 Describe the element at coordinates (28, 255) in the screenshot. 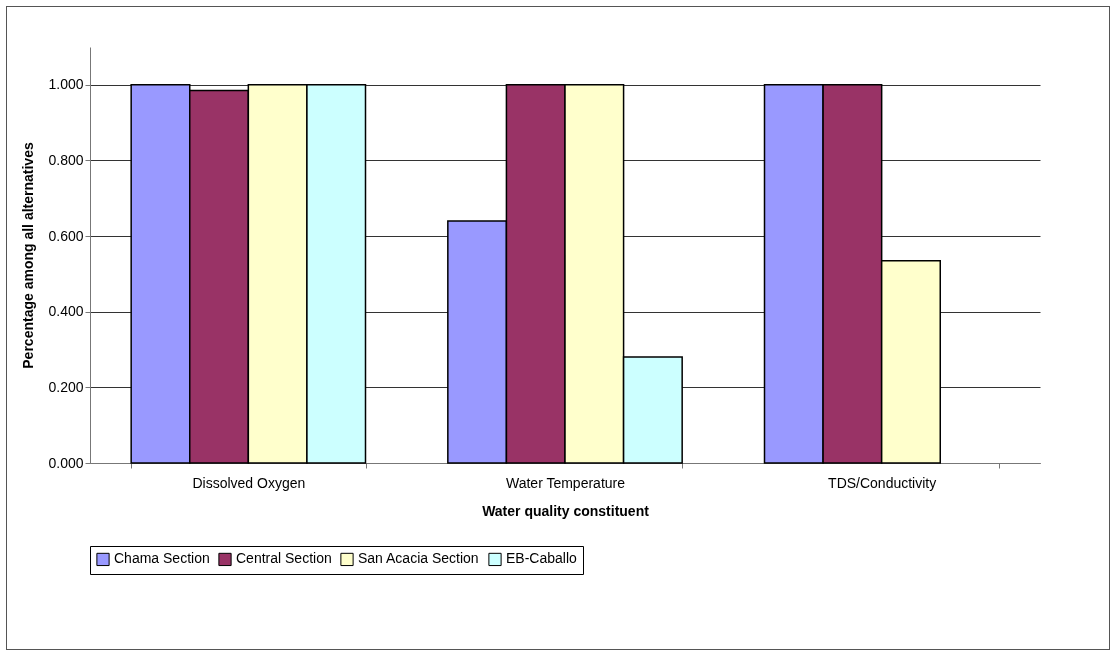

I see `y-axis-title: Percentage among all alternatives` at that location.